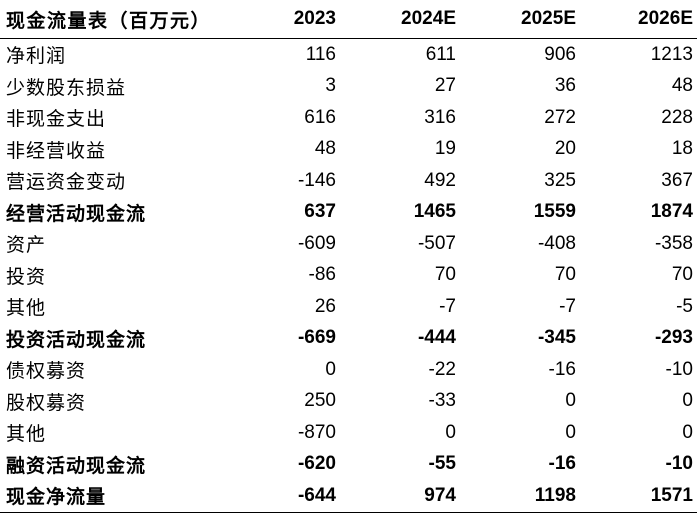 This screenshot has height=513, width=697. What do you see at coordinates (673, 338) in the screenshot?
I see `row-value: -293` at bounding box center [673, 338].